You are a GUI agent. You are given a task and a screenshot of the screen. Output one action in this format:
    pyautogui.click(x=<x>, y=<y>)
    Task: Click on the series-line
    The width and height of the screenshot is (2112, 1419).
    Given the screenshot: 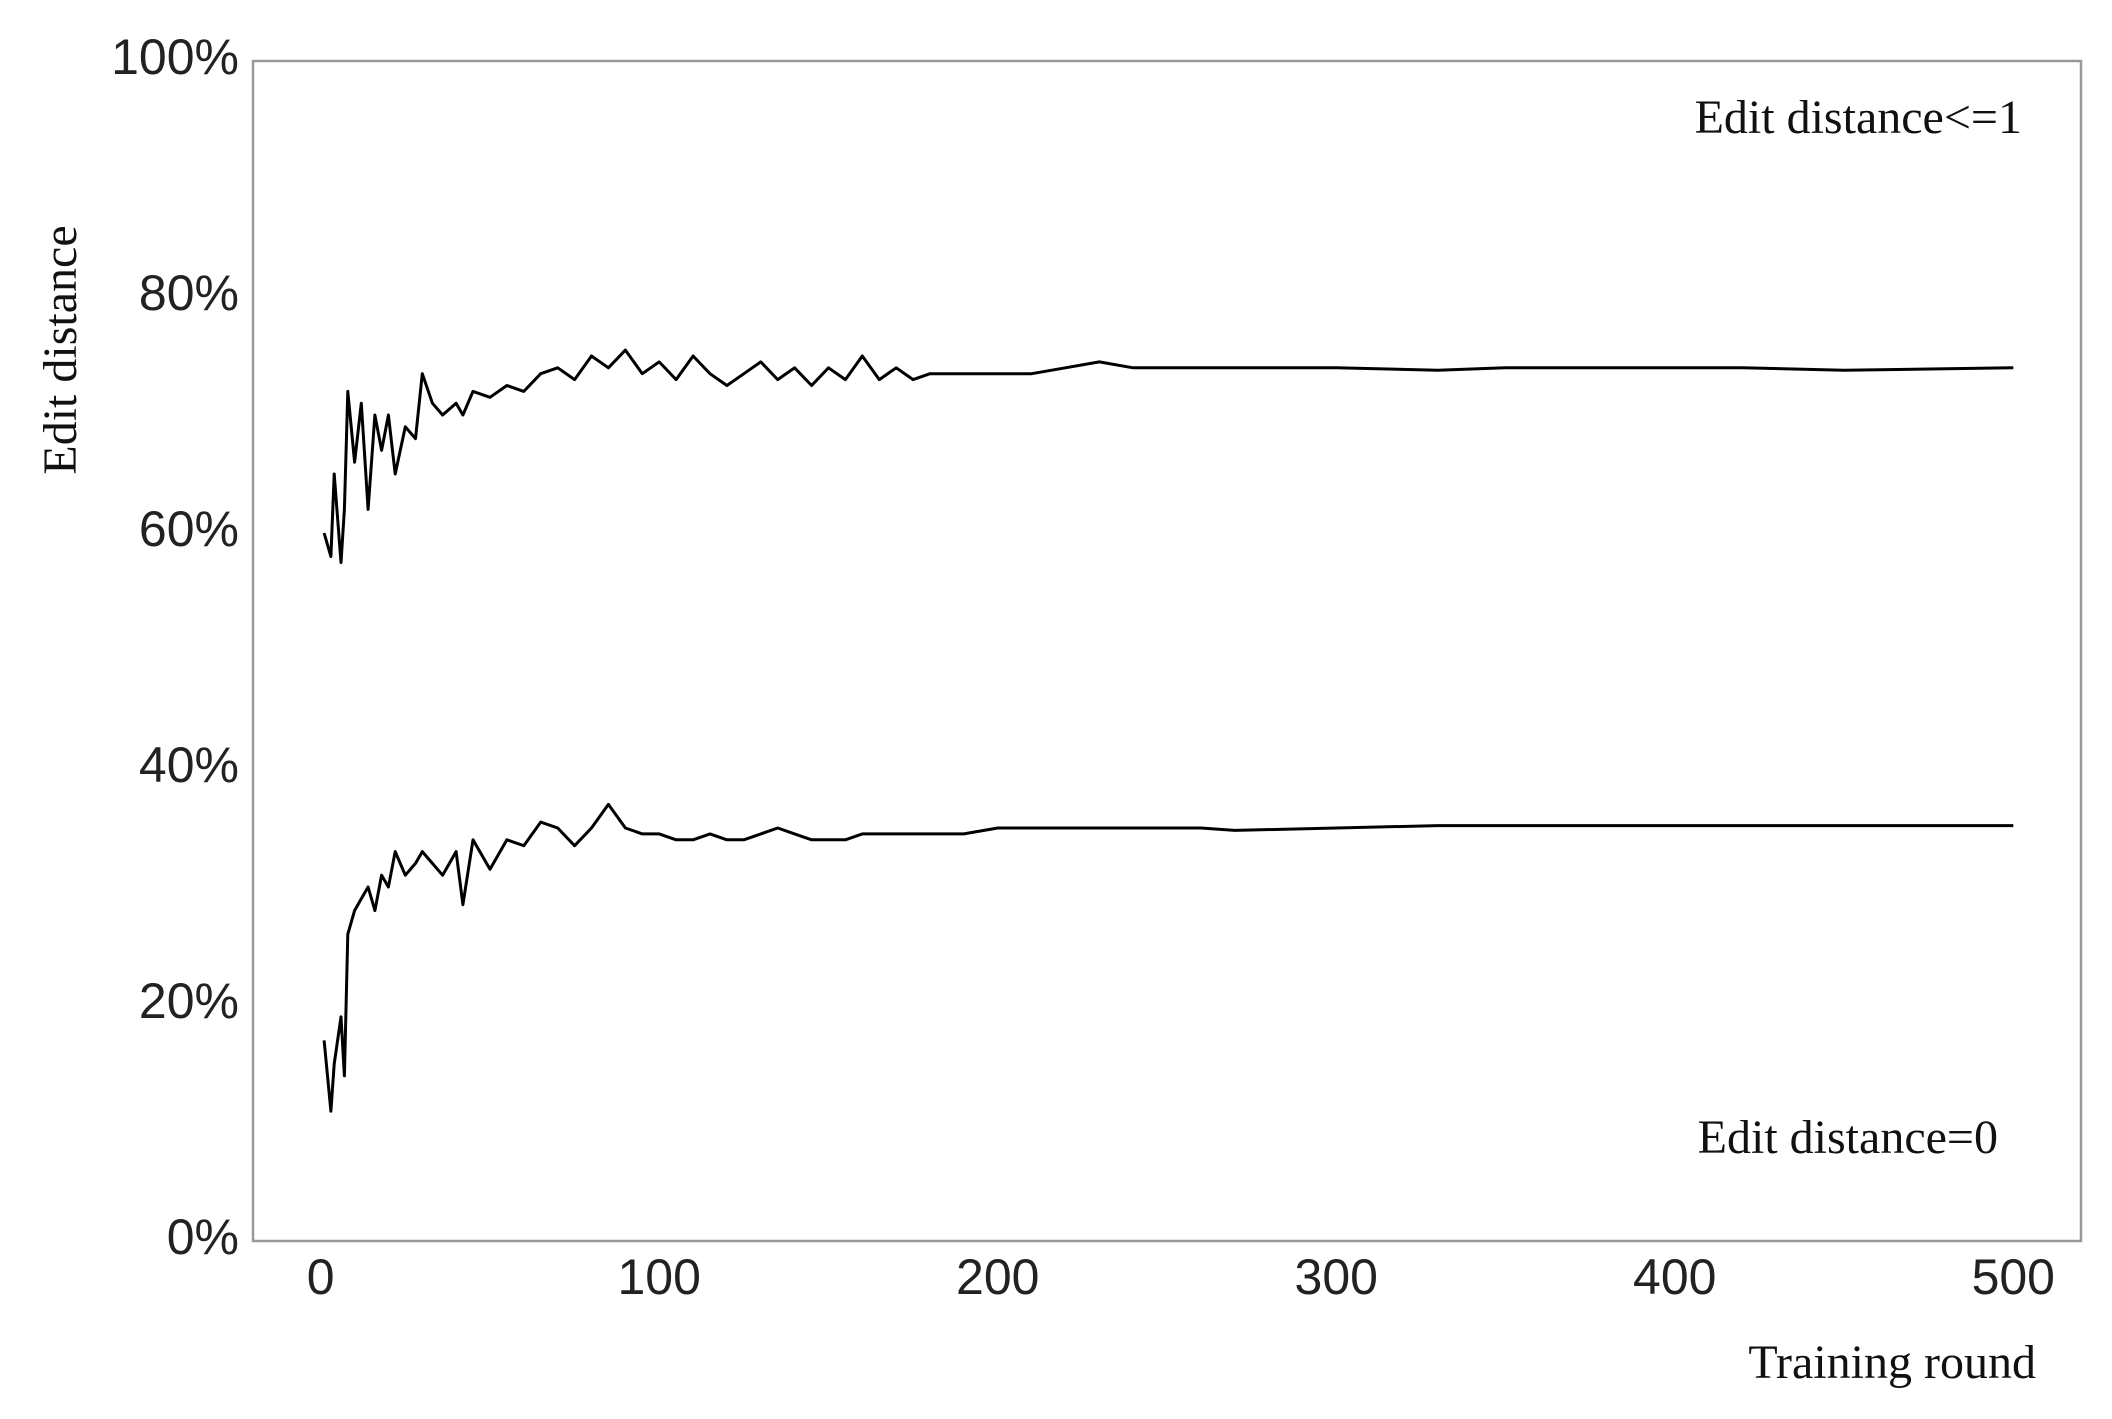 What is the action you would take?
    pyautogui.click(x=1168, y=456)
    